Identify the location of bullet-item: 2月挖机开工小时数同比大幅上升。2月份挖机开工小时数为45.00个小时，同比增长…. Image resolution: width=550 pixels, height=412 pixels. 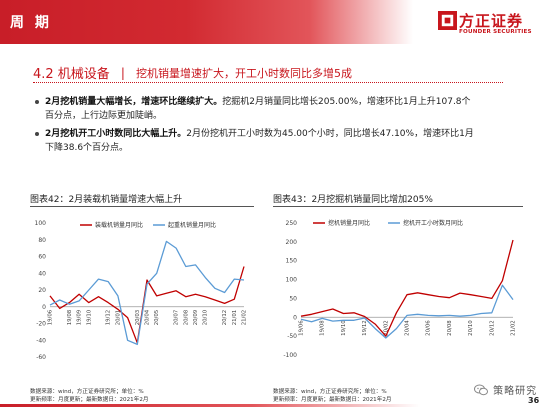
(255, 141).